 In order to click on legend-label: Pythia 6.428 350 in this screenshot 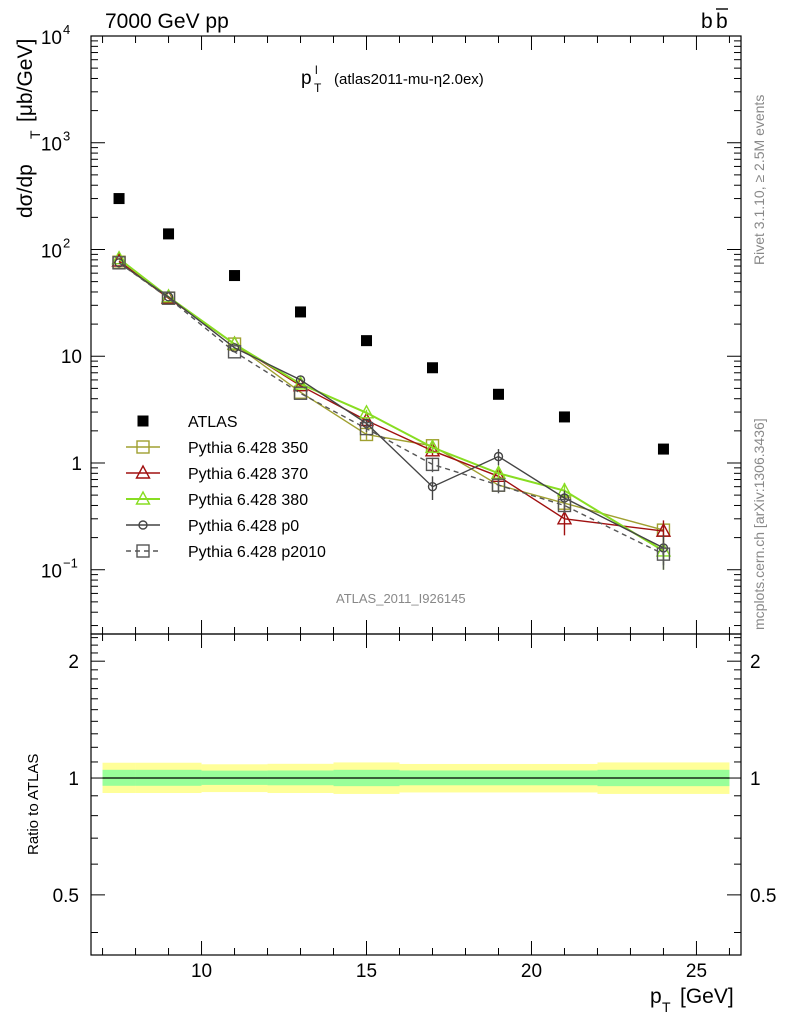, I will do `click(248, 448)`.